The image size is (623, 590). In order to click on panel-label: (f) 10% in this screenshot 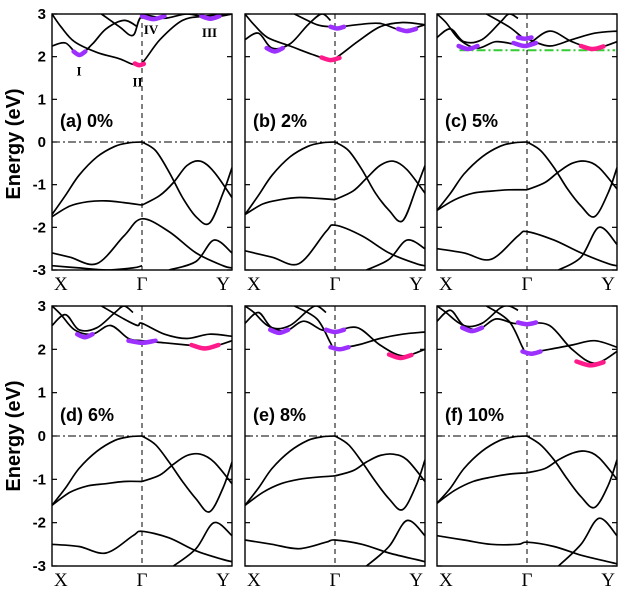, I will do `click(474, 415)`.